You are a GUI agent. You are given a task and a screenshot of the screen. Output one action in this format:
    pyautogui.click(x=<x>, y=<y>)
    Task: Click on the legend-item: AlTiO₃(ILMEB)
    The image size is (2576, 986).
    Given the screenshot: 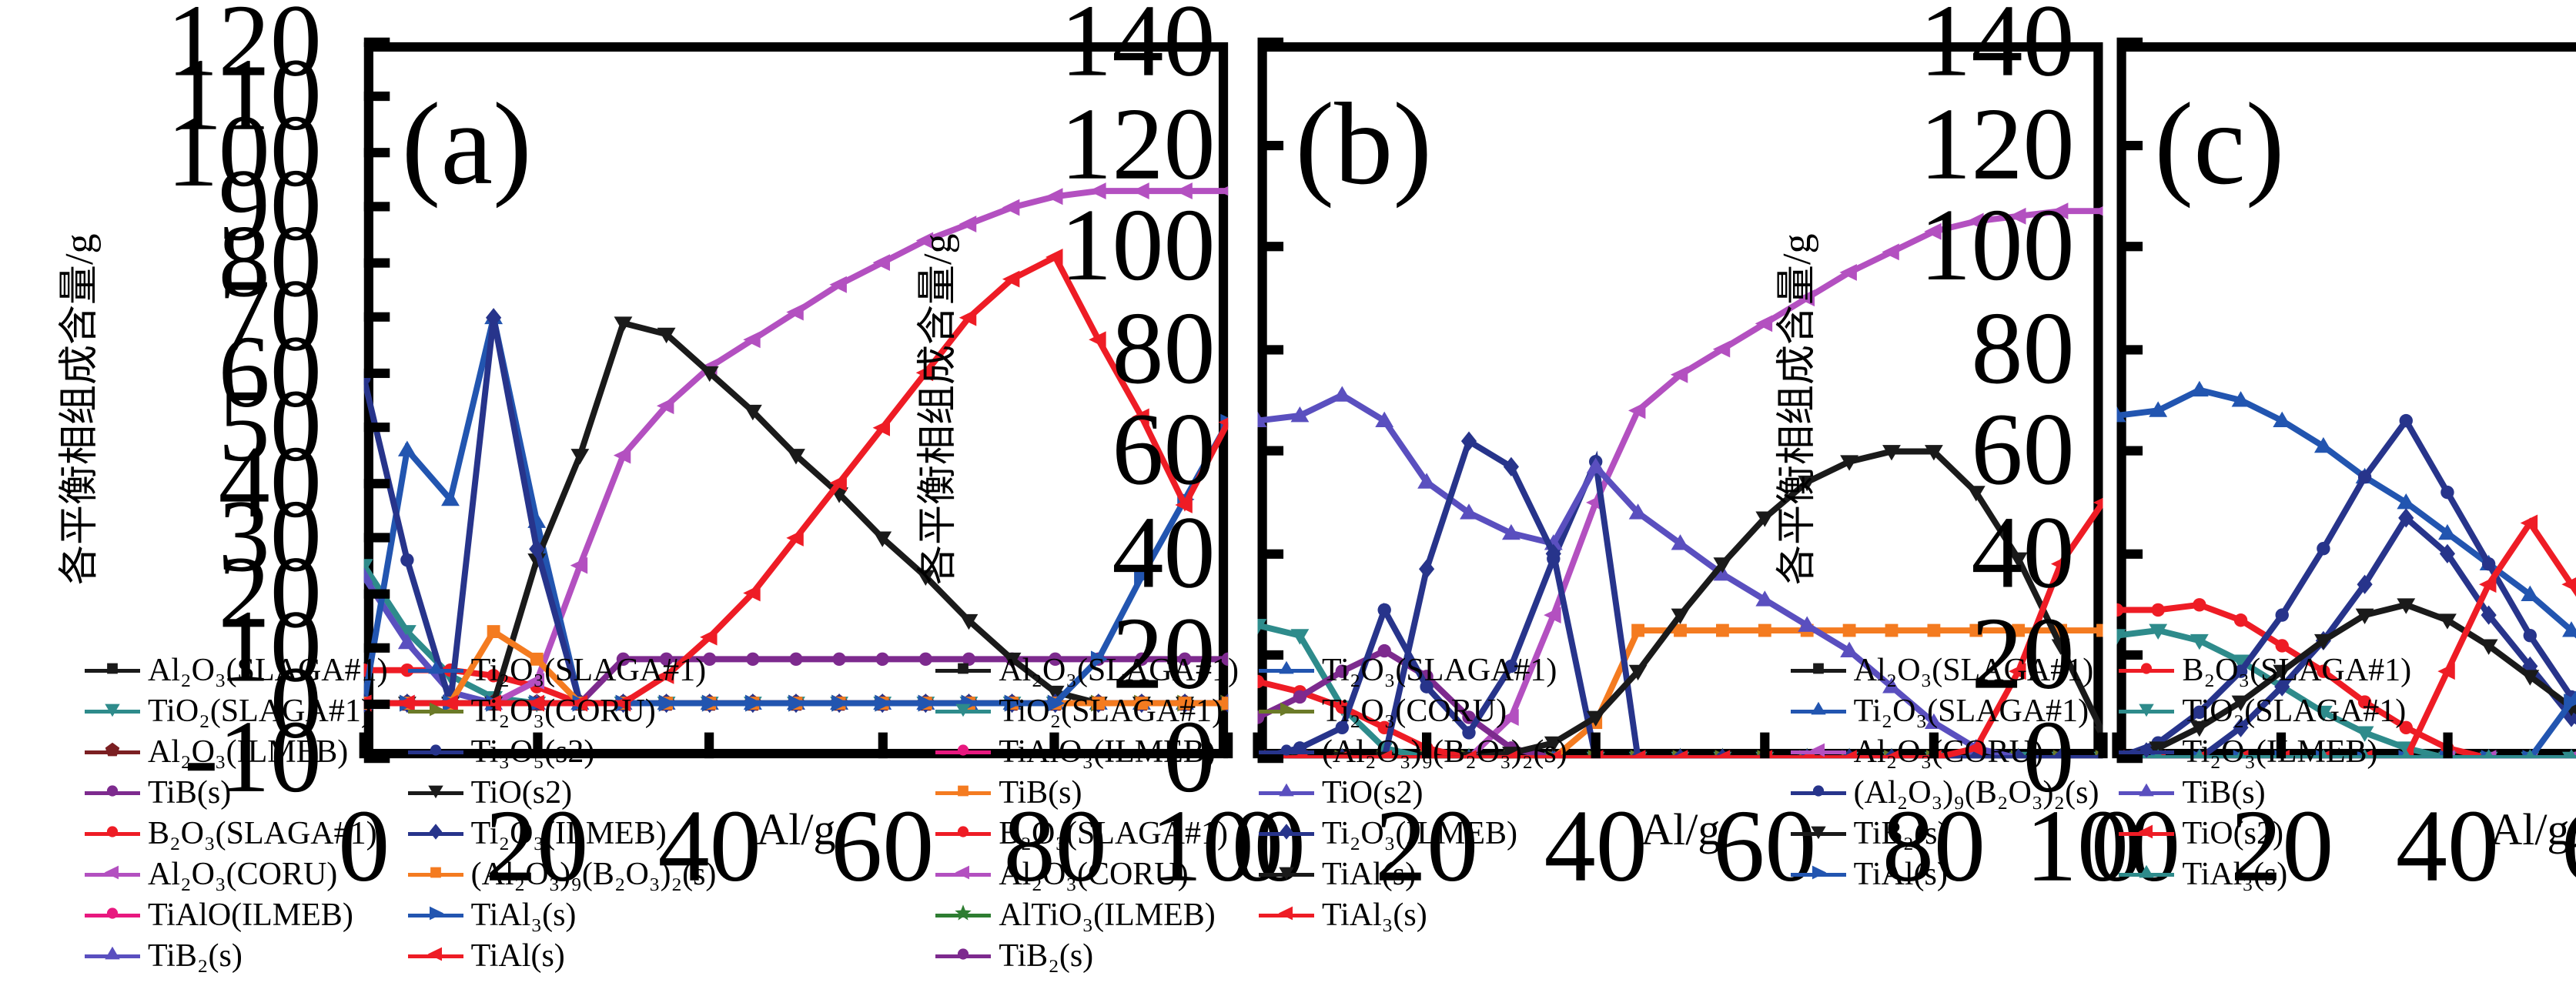 What is the action you would take?
    pyautogui.click(x=1087, y=915)
    